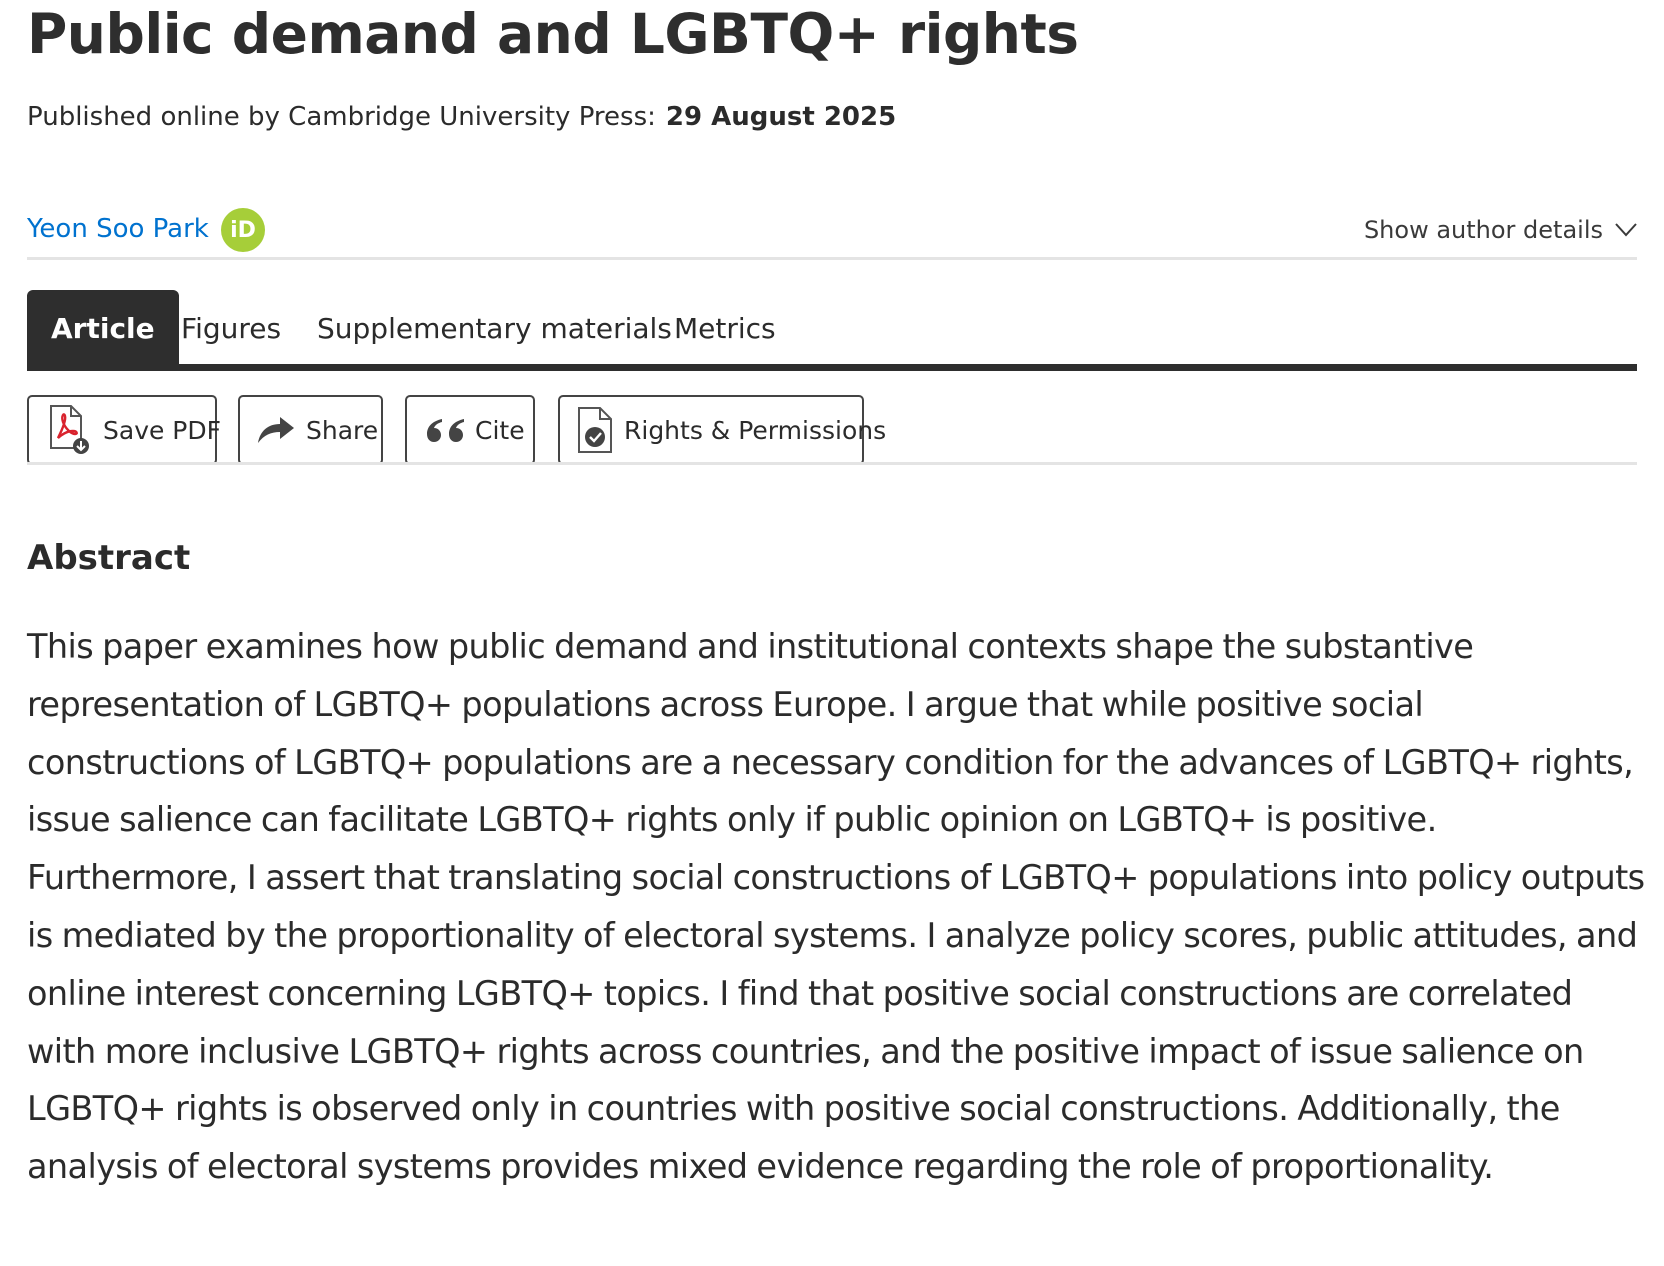  I want to click on share-button: Share, so click(310, 430).